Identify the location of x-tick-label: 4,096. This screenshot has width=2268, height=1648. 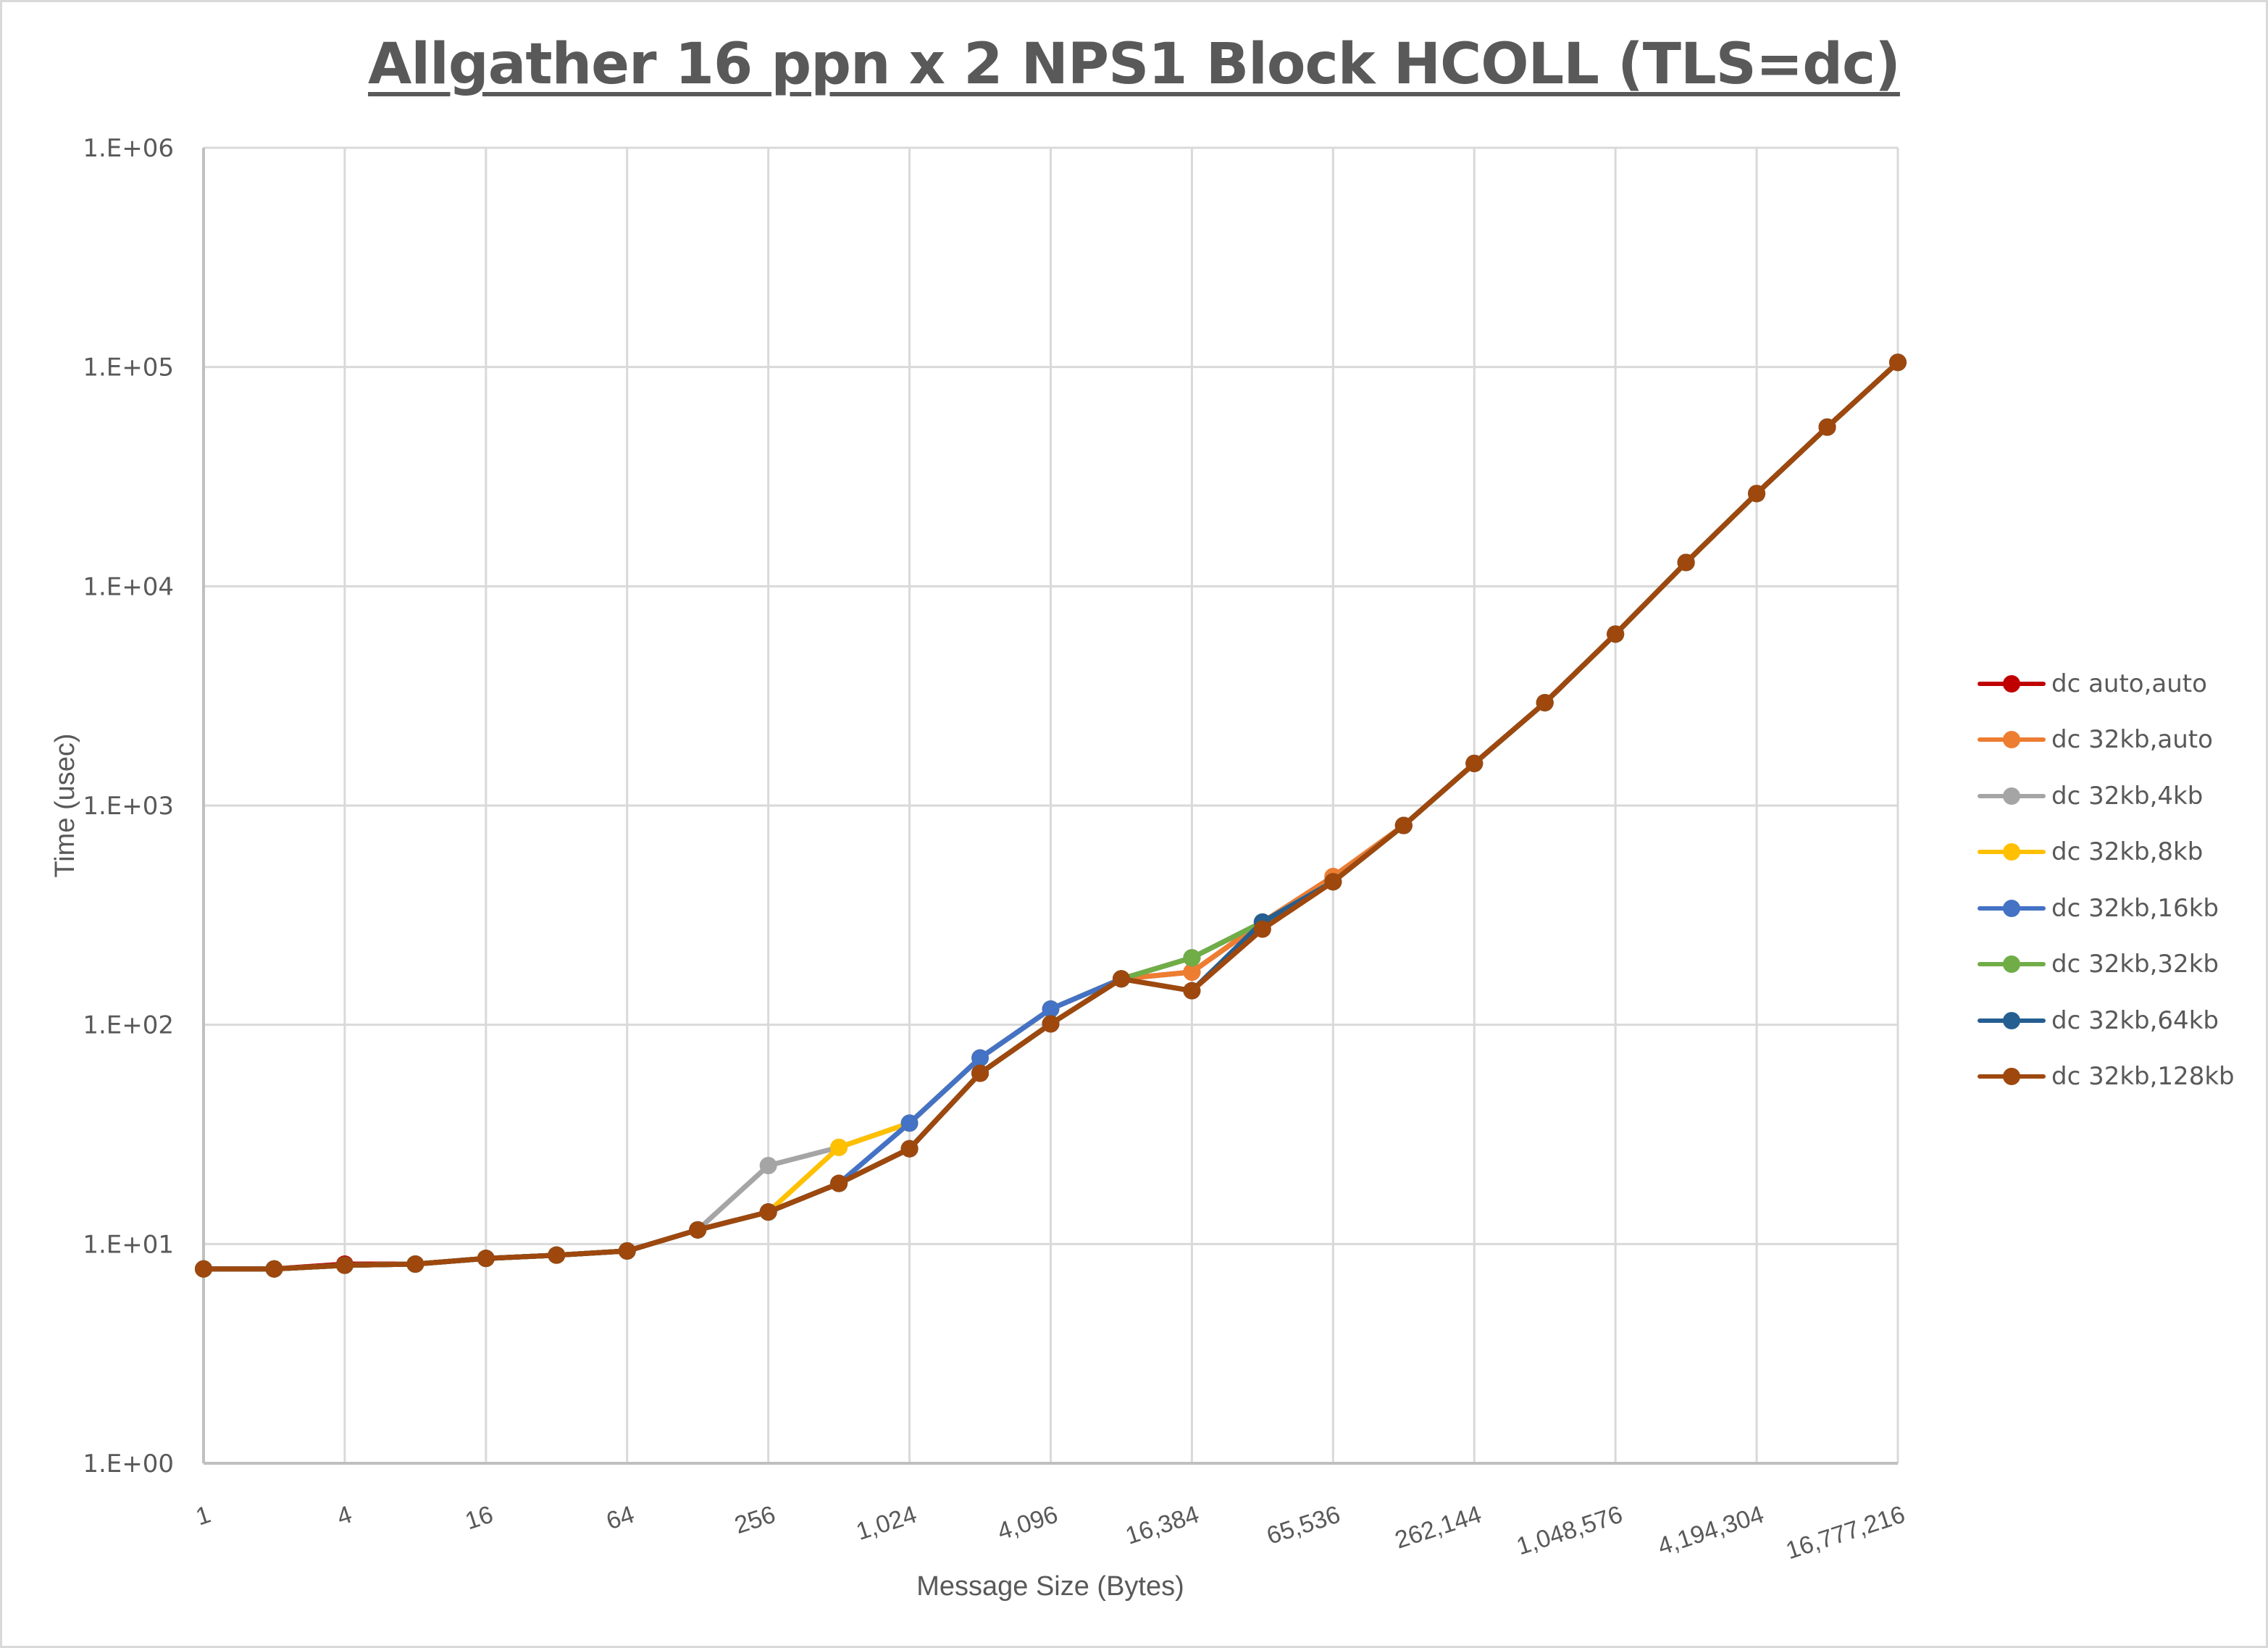
(1028, 1522).